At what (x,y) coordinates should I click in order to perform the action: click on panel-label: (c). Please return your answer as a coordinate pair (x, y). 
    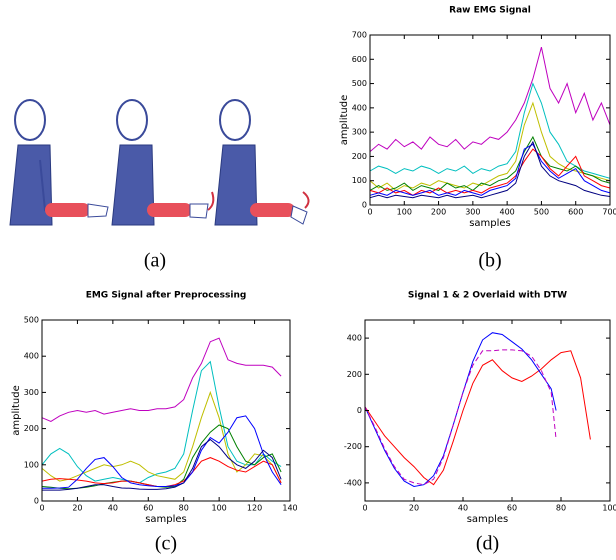
    Looking at the image, I should click on (166, 544).